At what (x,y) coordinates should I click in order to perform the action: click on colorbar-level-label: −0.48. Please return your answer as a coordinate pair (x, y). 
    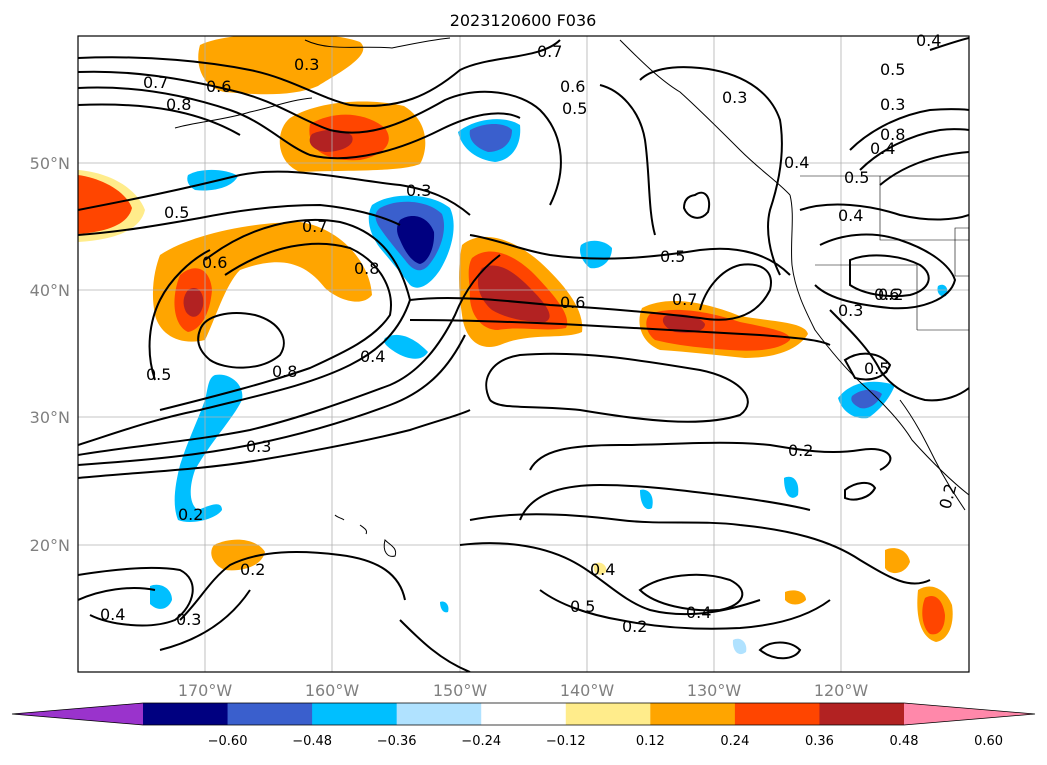
    Looking at the image, I should click on (312, 741).